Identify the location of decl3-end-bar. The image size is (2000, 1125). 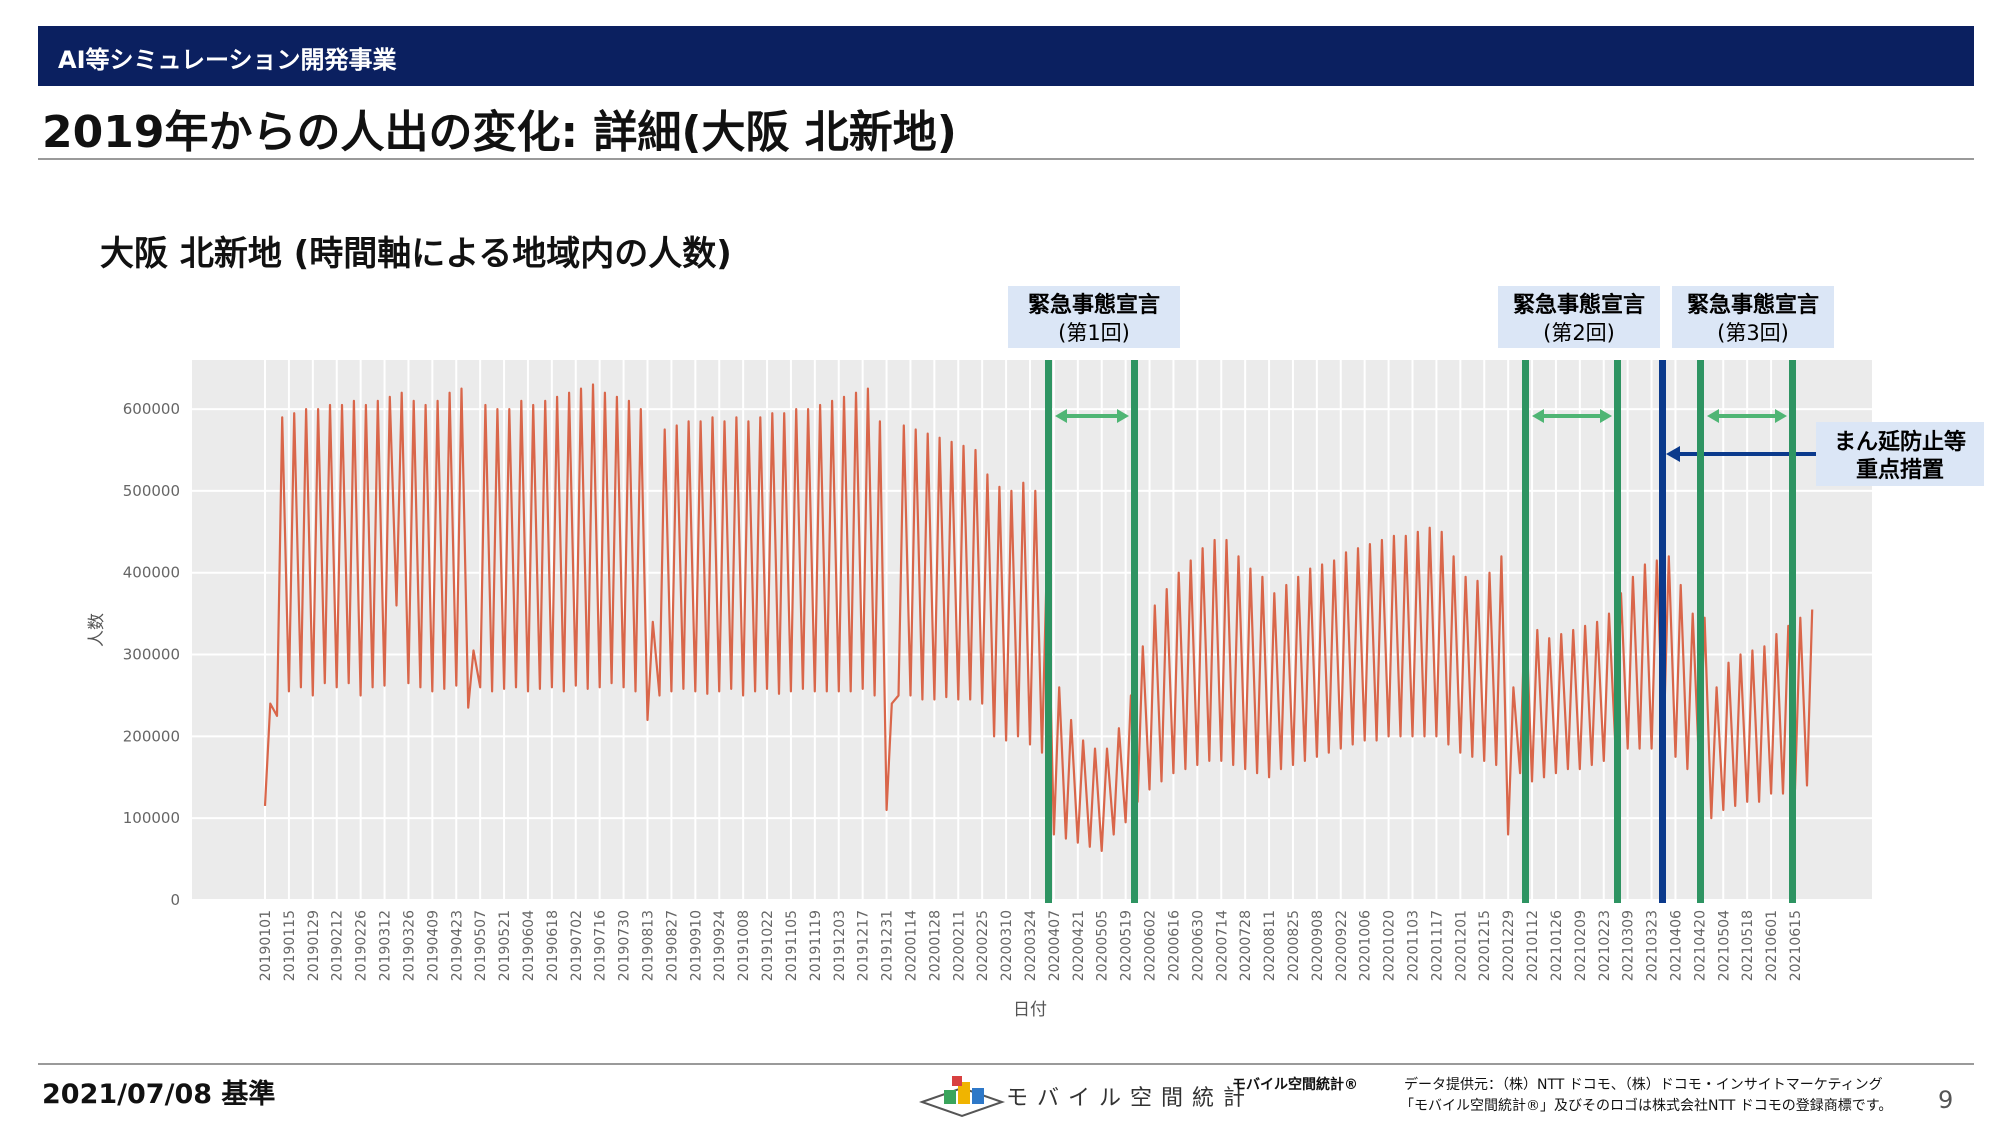
(1792, 631).